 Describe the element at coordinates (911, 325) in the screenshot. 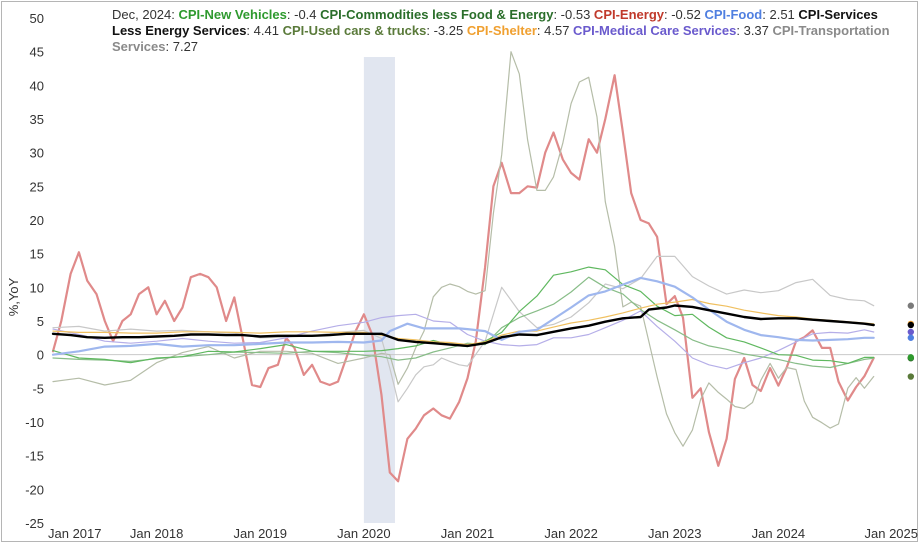

I see `end-dot-cpi-services-less-energy-services` at that location.